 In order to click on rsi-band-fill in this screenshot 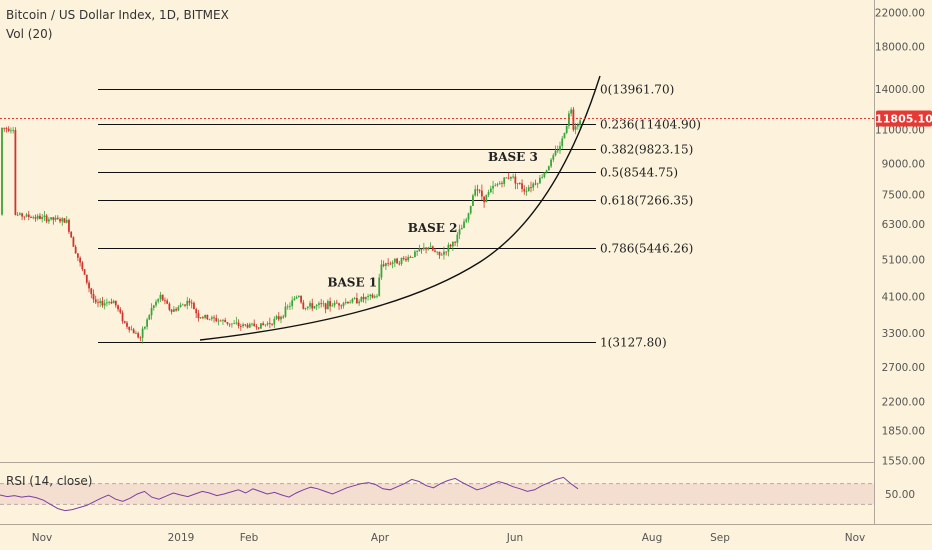, I will do `click(437, 494)`.